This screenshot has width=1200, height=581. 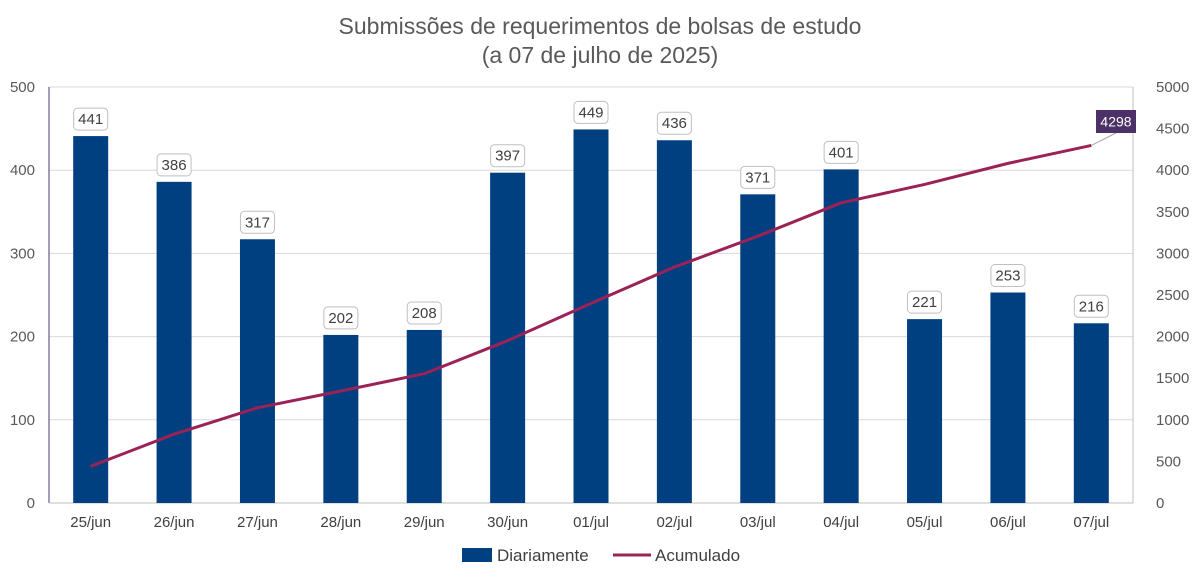 What do you see at coordinates (1008, 522) in the screenshot?
I see `x-tick-label: 06/jul` at bounding box center [1008, 522].